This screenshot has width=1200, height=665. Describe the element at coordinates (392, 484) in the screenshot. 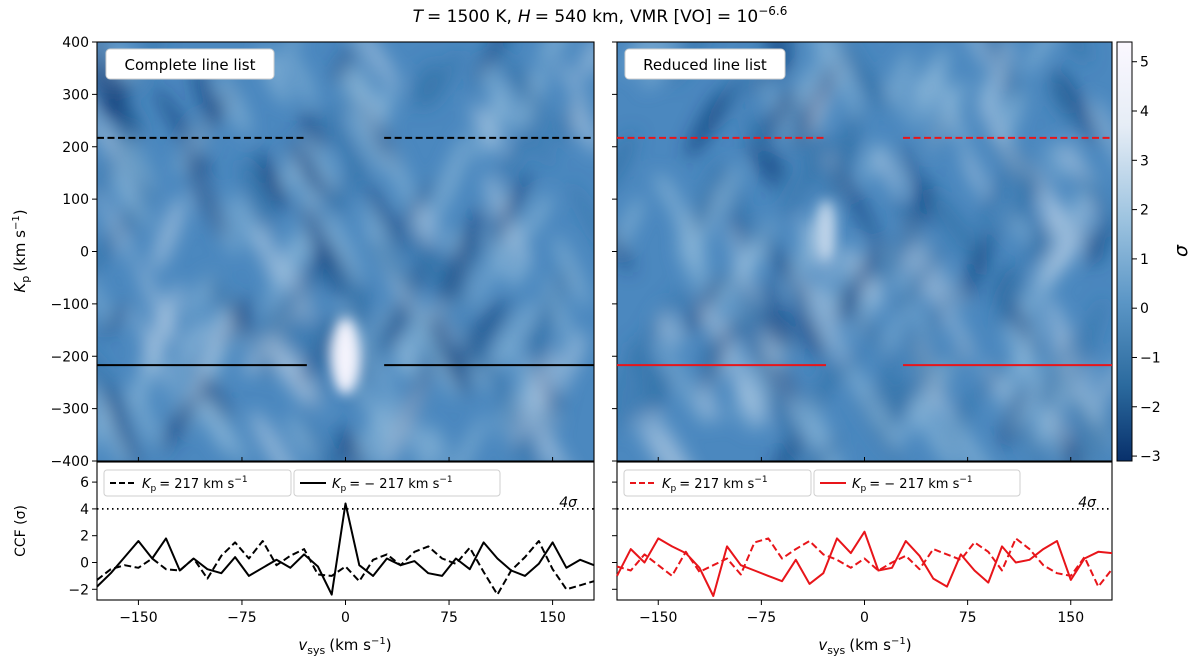

I see `legend-solid-label: Kp = − 217 km s−1` at that location.